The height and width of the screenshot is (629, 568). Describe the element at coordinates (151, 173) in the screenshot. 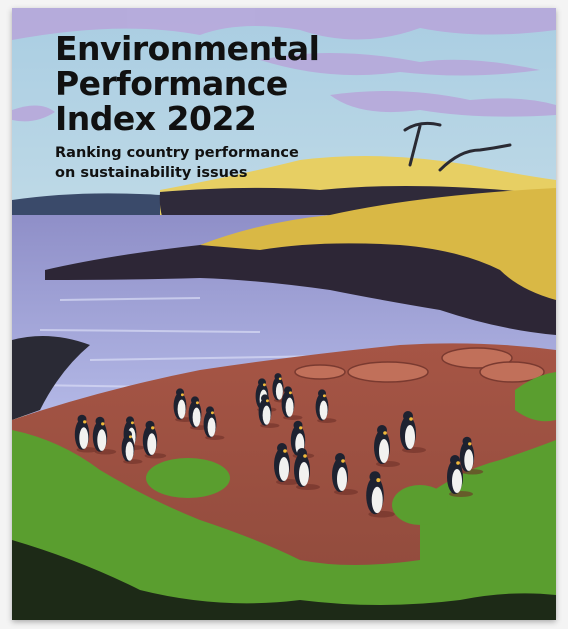

I see `subtitle-line: on sustainability issues` at that location.